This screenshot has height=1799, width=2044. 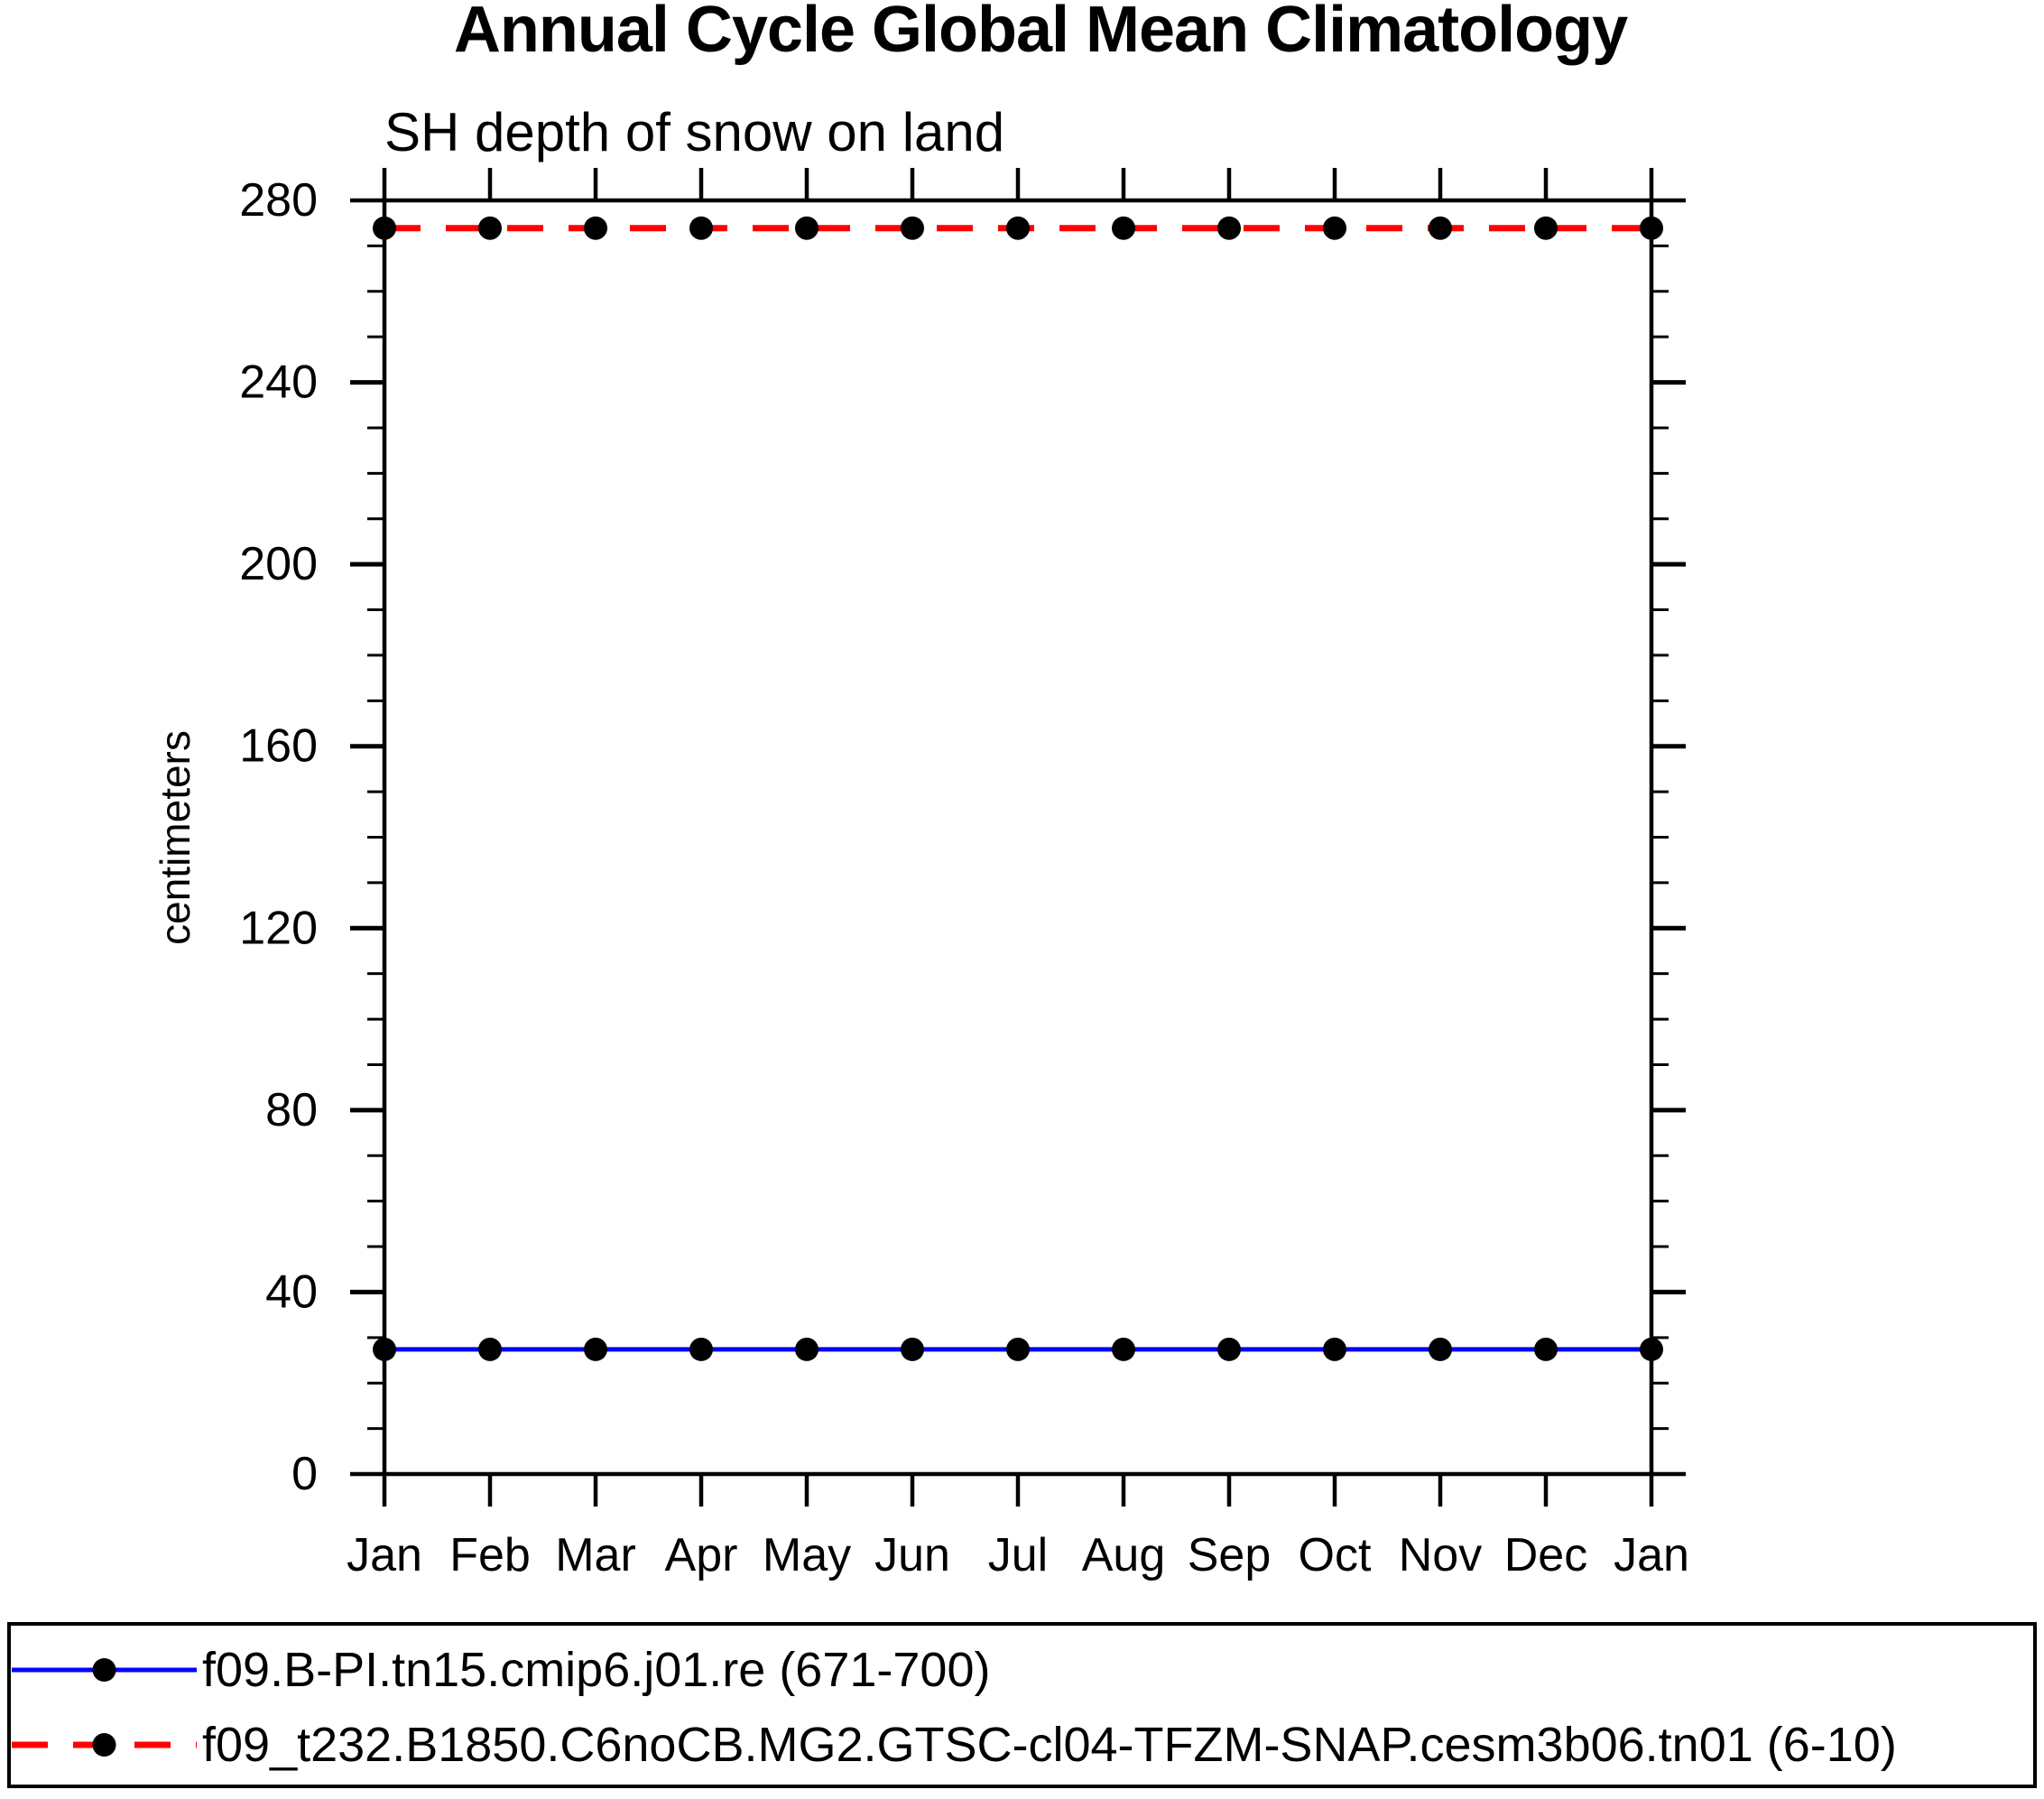 What do you see at coordinates (304, 1474) in the screenshot?
I see `y-tick-label: 0` at bounding box center [304, 1474].